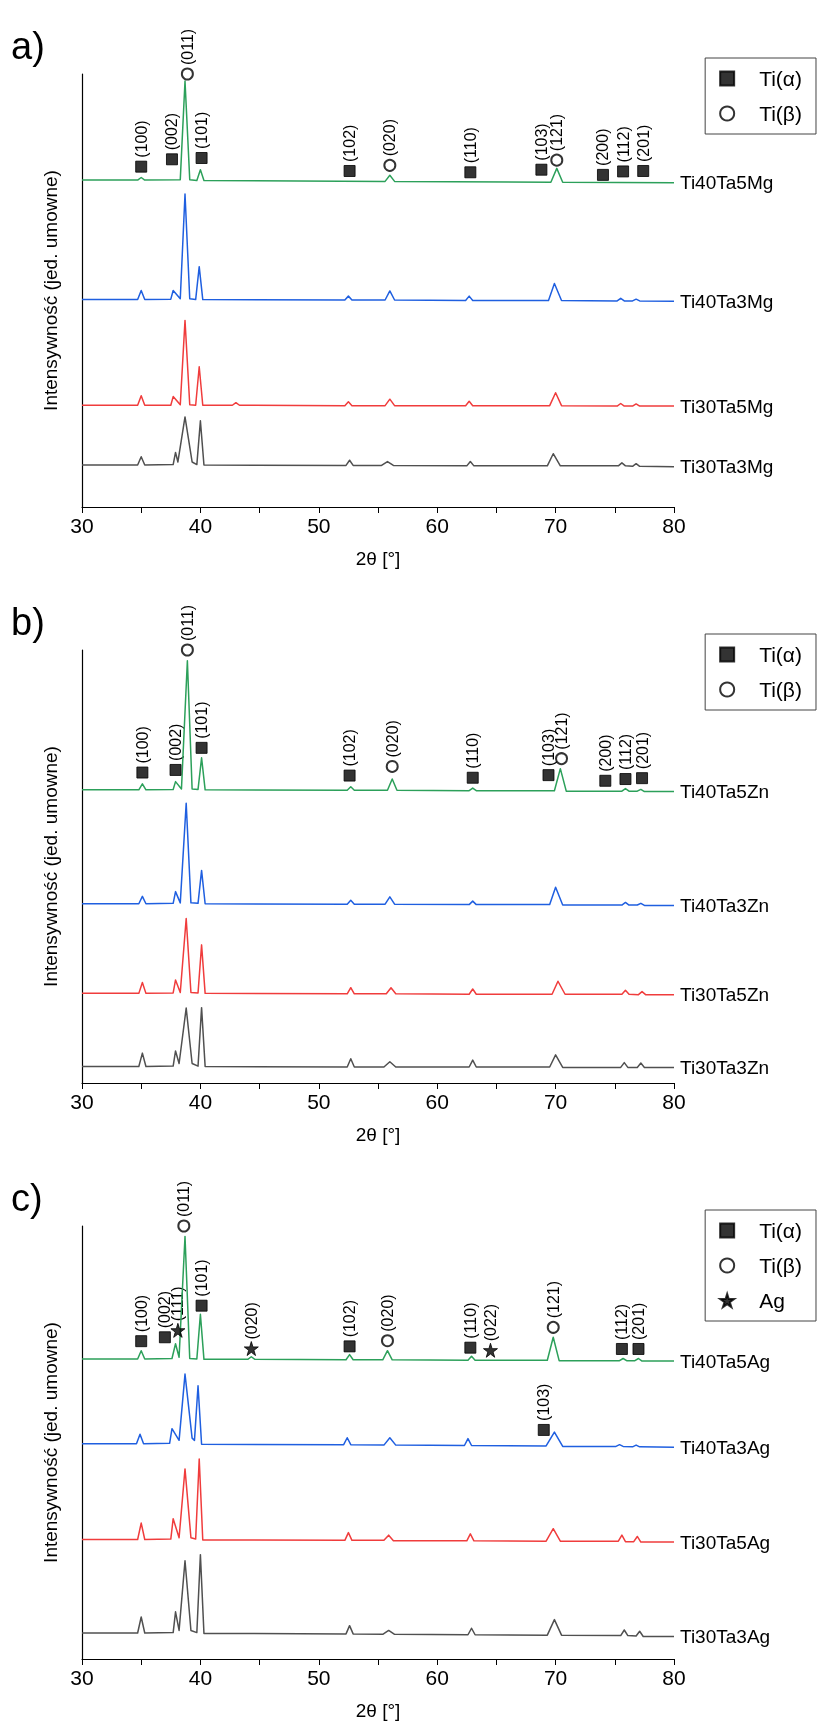 Image resolution: width=818 pixels, height=1728 pixels. I want to click on series-label: Ti40Ta5Zn, so click(725, 792).